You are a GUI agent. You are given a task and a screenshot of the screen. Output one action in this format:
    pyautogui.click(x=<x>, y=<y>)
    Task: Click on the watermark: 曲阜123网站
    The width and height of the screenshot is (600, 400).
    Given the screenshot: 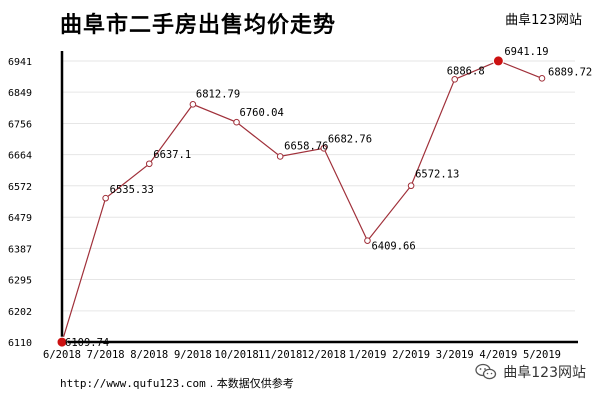 What is the action you would take?
    pyautogui.click(x=530, y=372)
    